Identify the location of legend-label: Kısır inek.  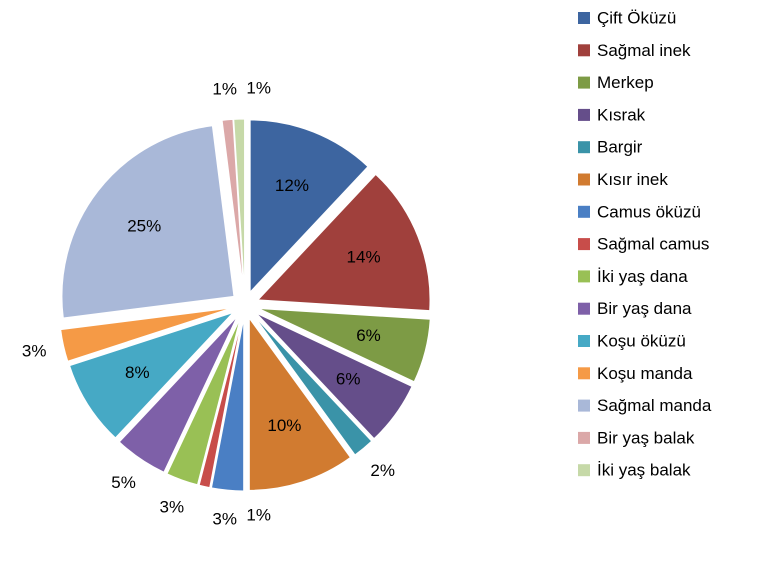
(632, 179).